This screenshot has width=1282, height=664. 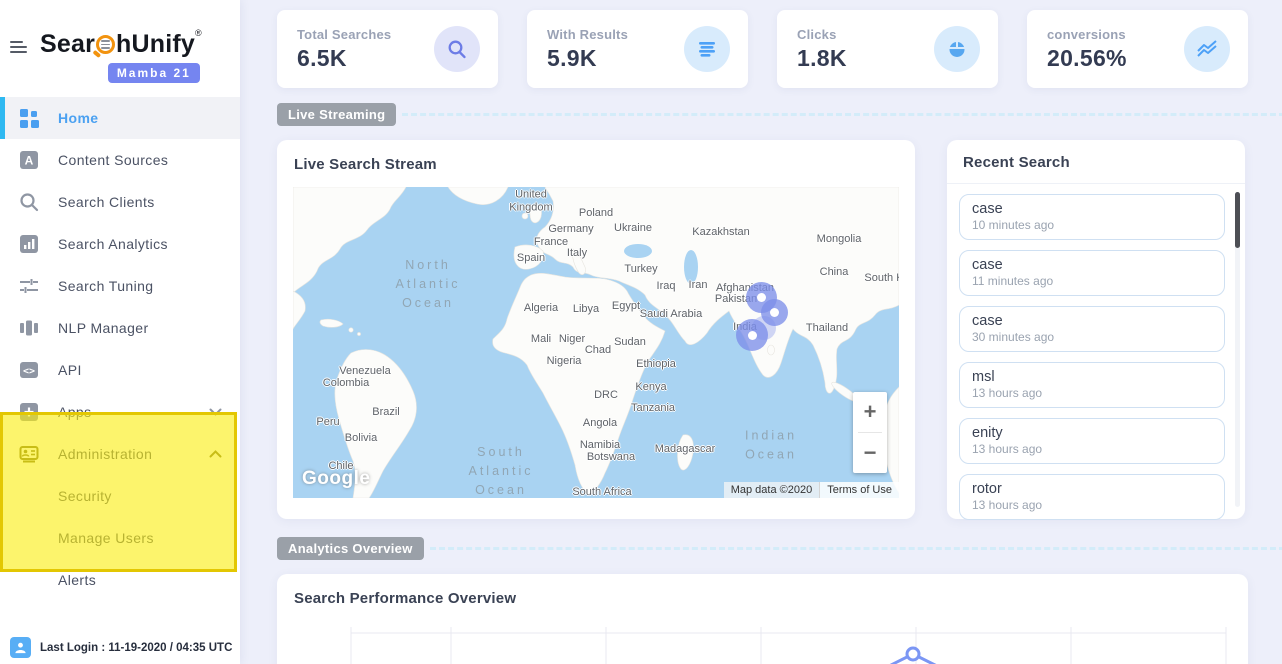 What do you see at coordinates (1092, 441) in the screenshot?
I see `recent-search-item: enity 13 hours ago` at bounding box center [1092, 441].